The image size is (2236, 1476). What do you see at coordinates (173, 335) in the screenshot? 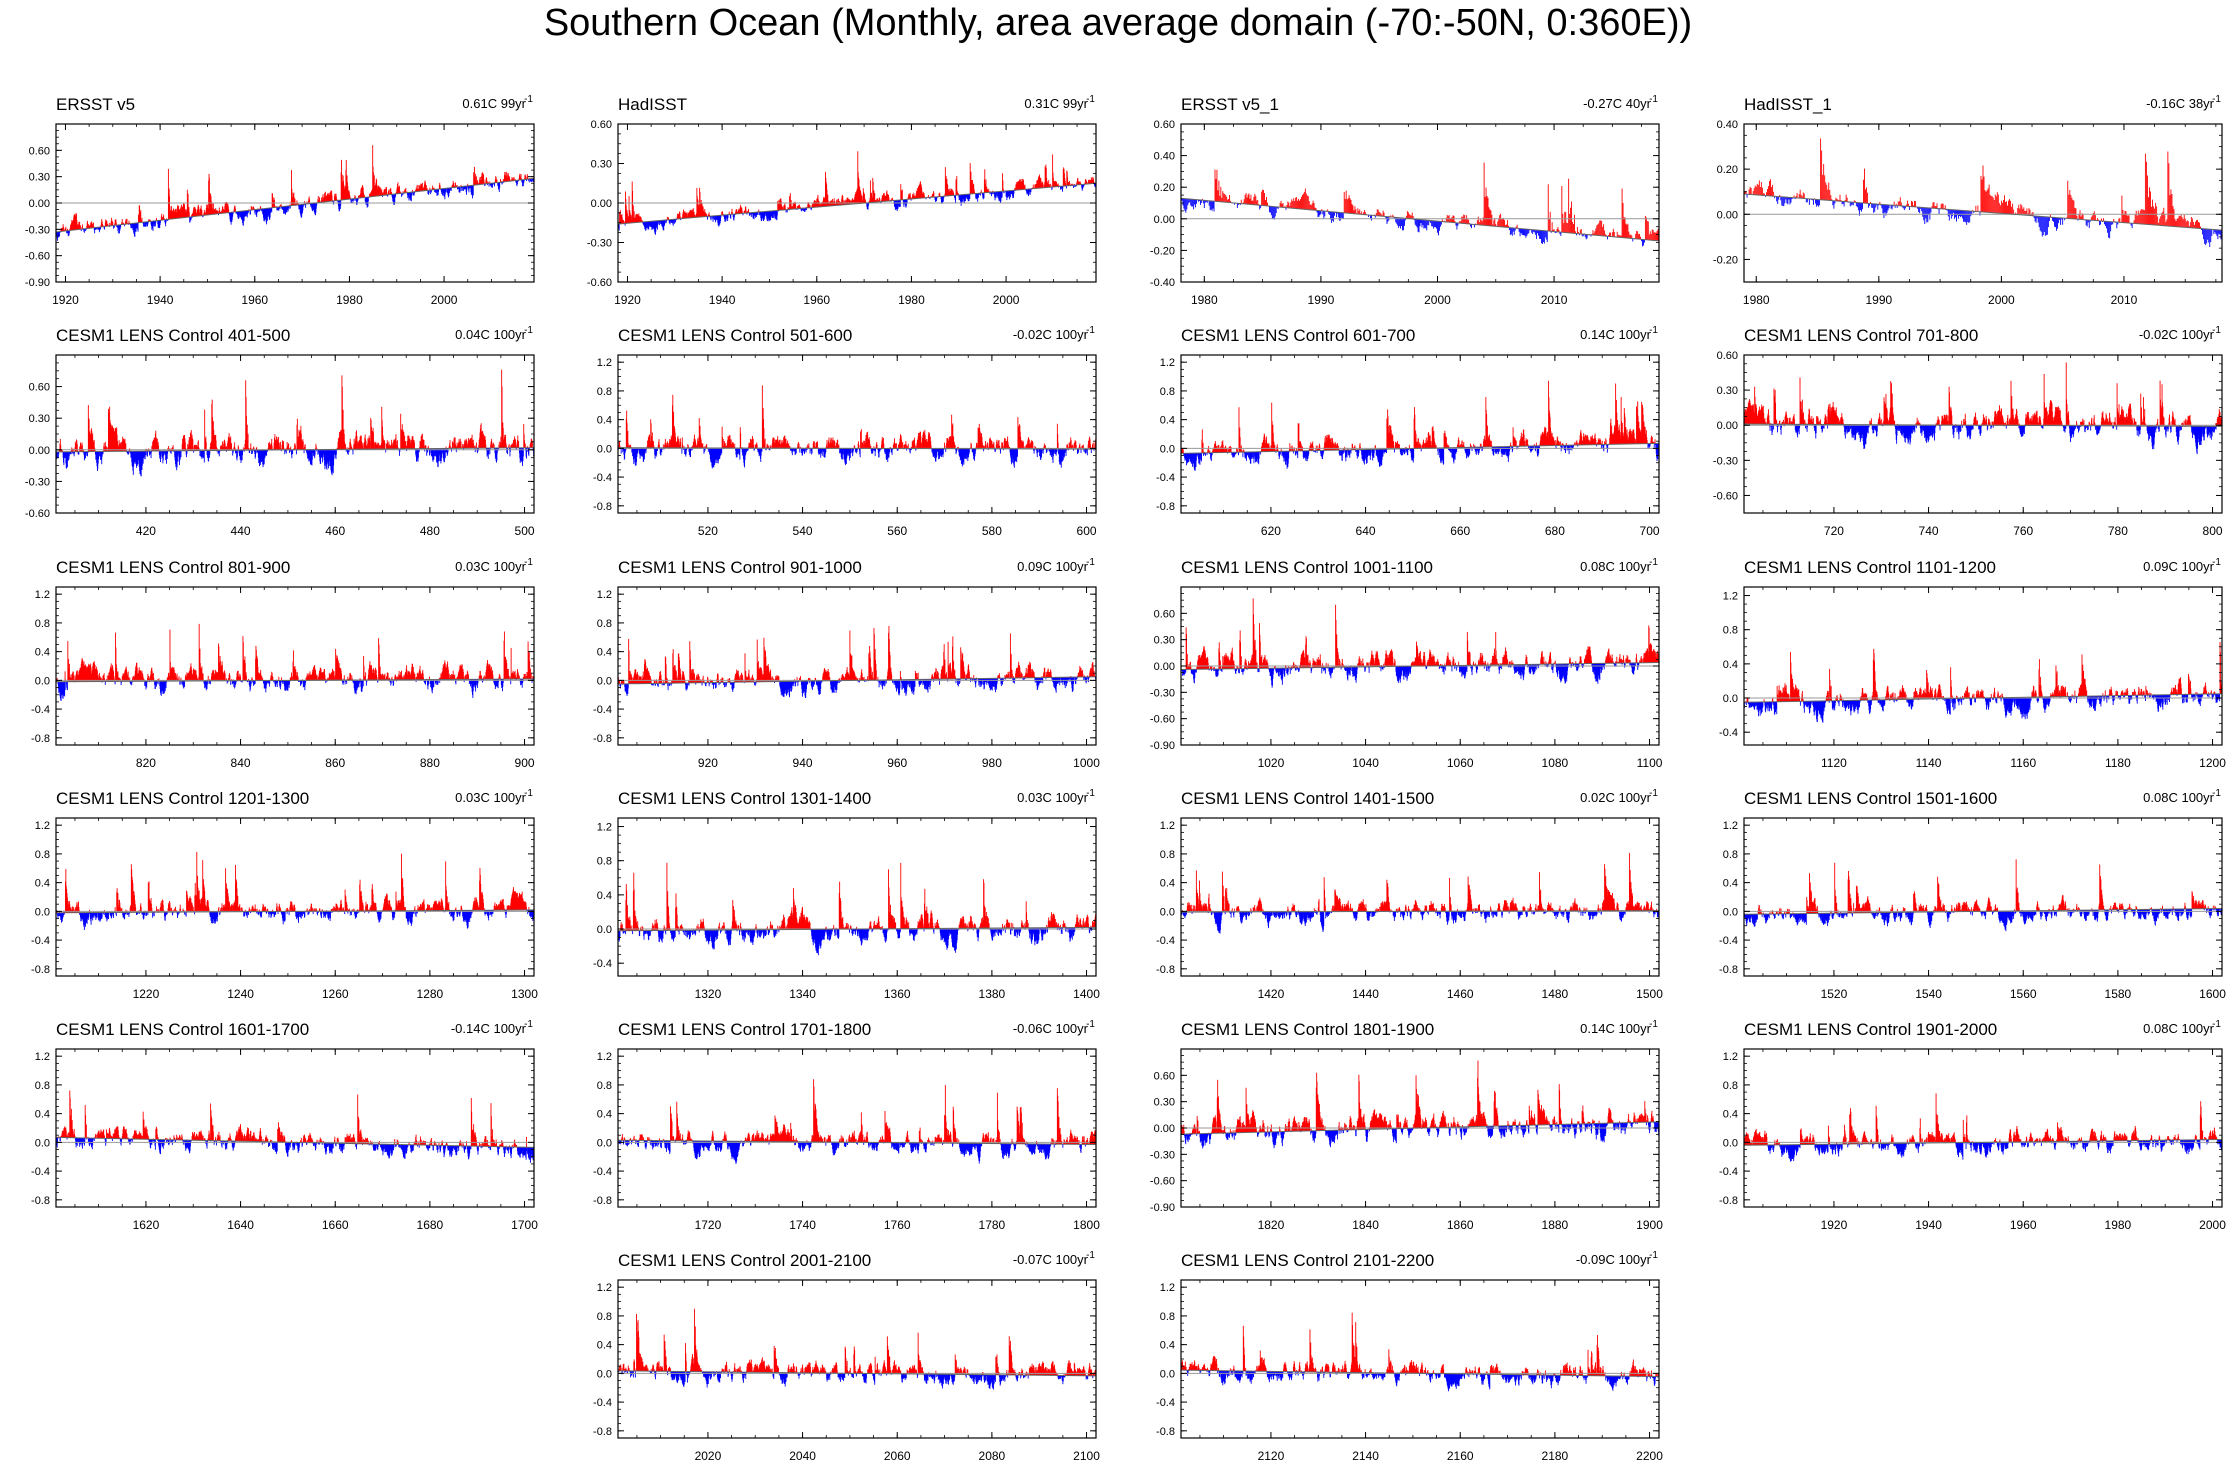
I see `panel-title: CESM1 LENS Control 401-500` at bounding box center [173, 335].